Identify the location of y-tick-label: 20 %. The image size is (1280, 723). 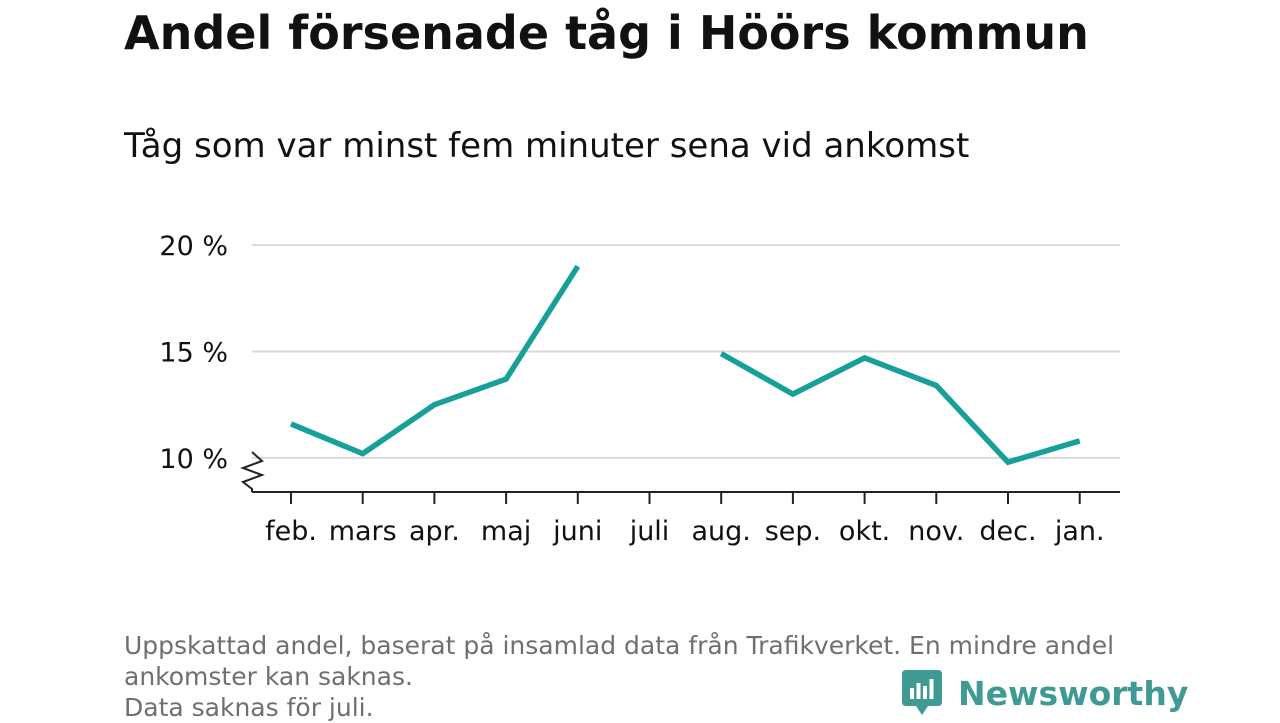
(193, 246).